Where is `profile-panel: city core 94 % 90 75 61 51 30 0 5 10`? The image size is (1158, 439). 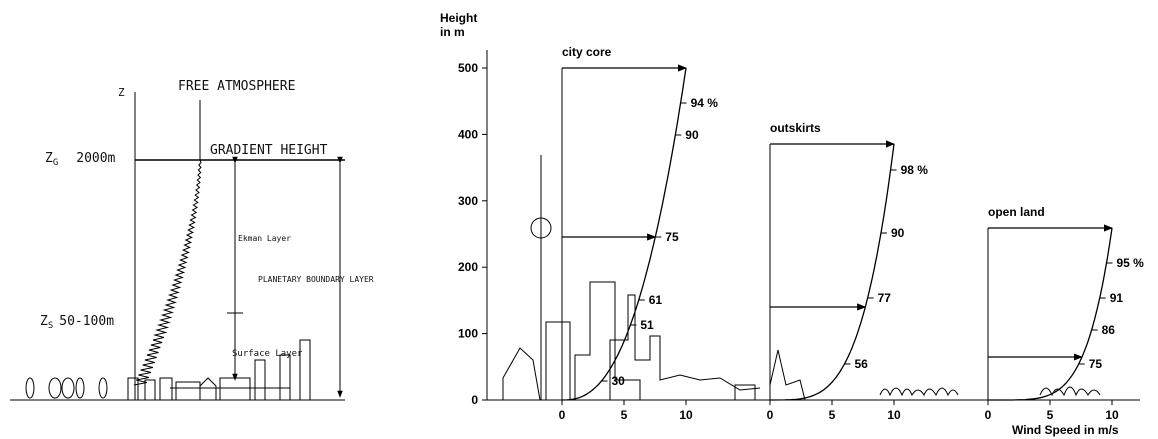 profile-panel: city core 94 % 90 75 61 51 30 0 5 10 is located at coordinates (639, 233).